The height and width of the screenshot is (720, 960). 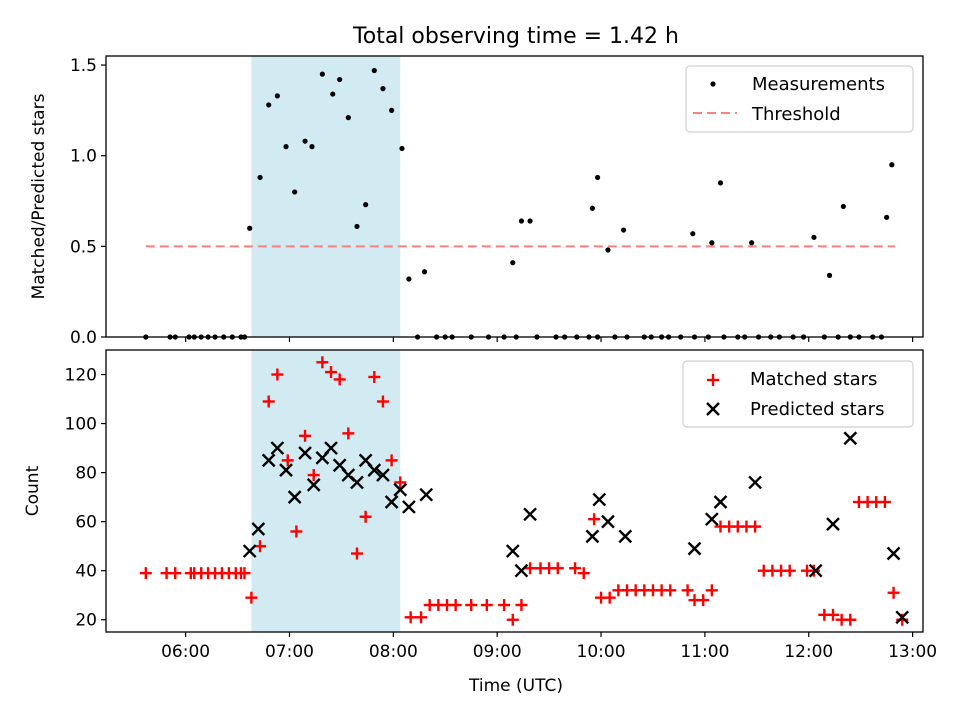 I want to click on legend-threshold-label: Threshold, so click(x=796, y=114).